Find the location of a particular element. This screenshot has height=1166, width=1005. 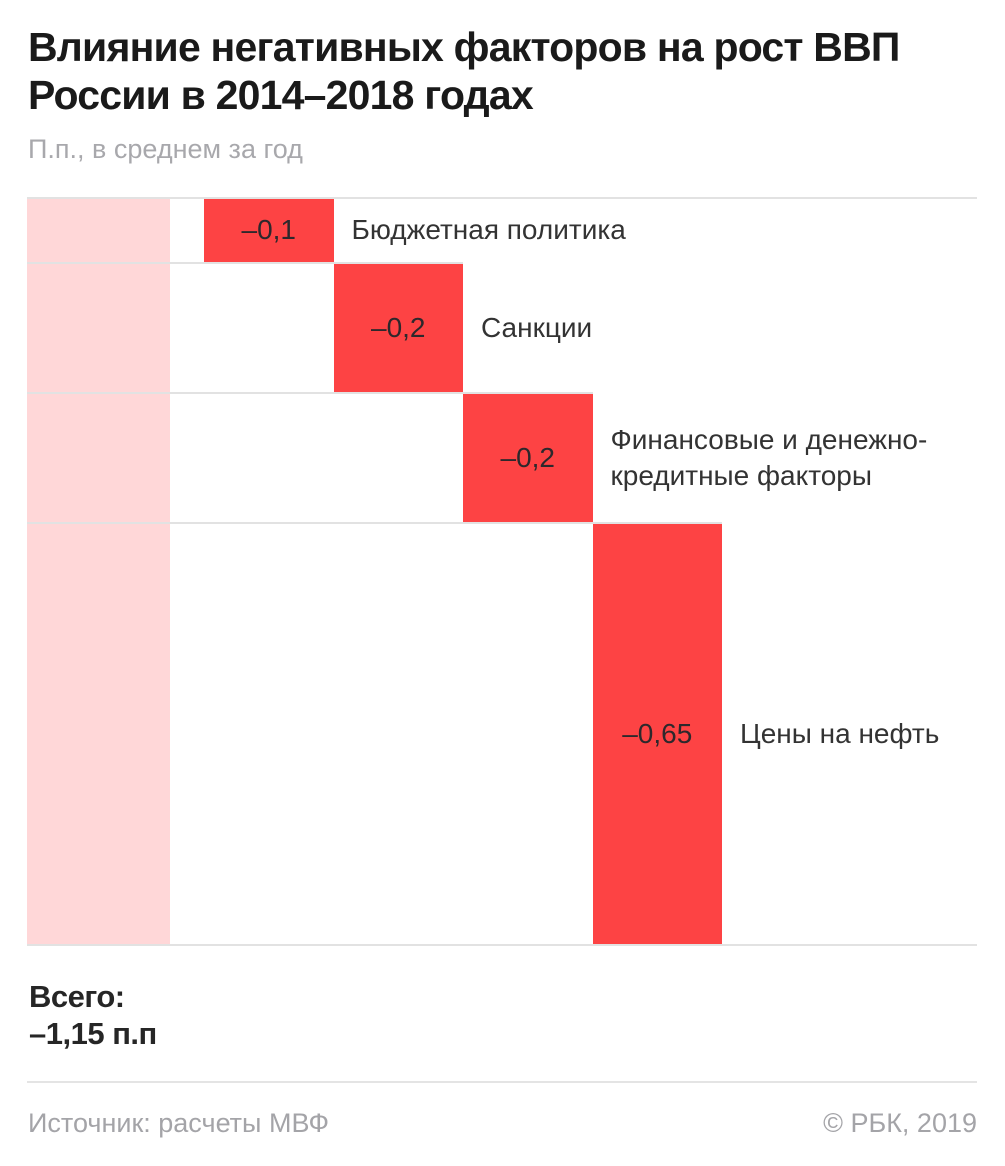

bar-value: –0,1 is located at coordinates (269, 230).